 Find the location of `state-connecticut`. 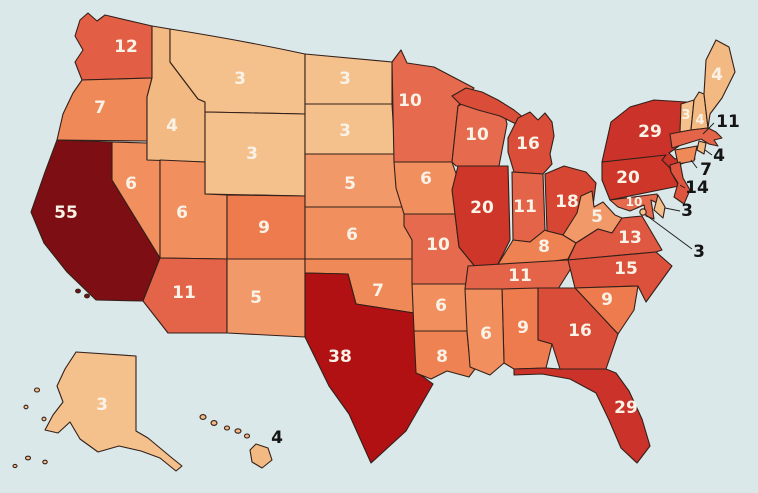

state-connecticut is located at coordinates (686, 155).